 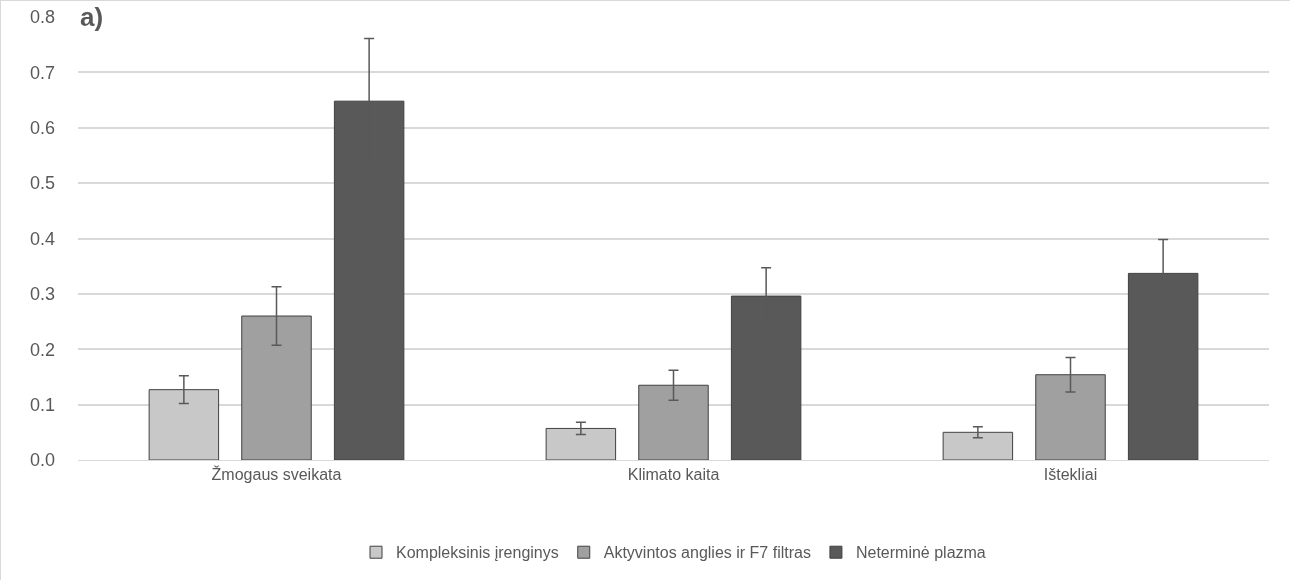 What do you see at coordinates (42, 72) in the screenshot?
I see `y-tick-label: 0.7` at bounding box center [42, 72].